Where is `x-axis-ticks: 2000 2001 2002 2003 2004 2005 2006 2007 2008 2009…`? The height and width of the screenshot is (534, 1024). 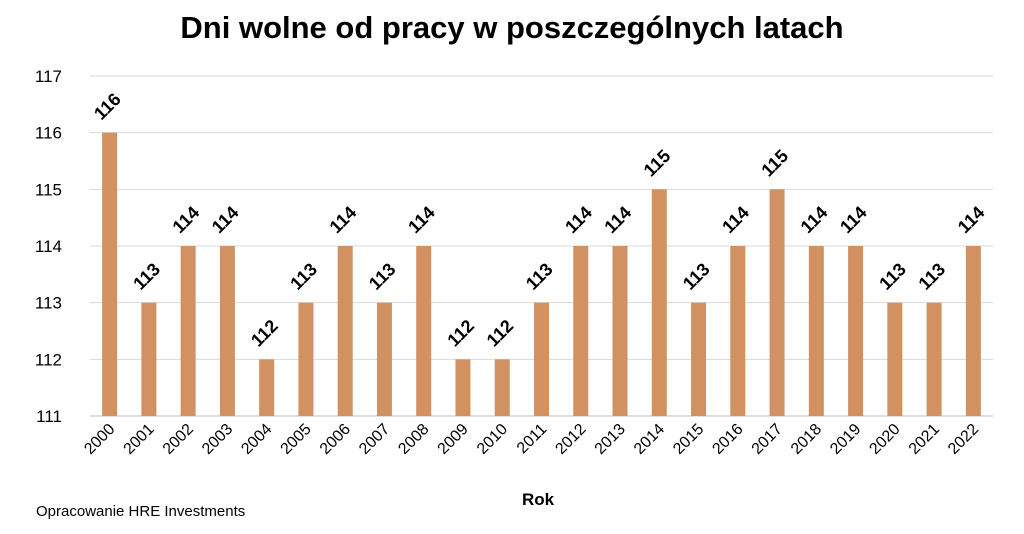 x-axis-ticks: 2000 2001 2002 2003 2004 2005 2006 2007 2008 2009… is located at coordinates (531, 439).